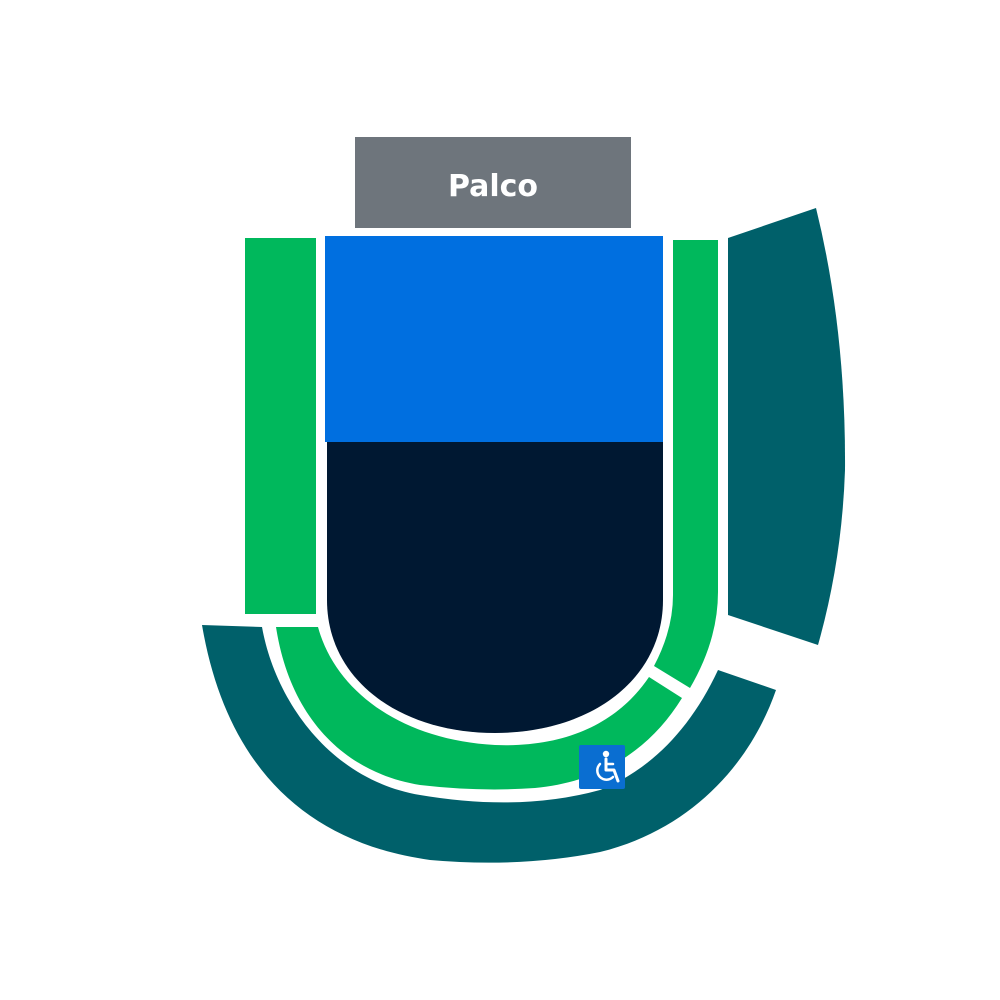 The height and width of the screenshot is (1000, 1000). What do you see at coordinates (493, 186) in the screenshot?
I see `stage-label: Palco` at bounding box center [493, 186].